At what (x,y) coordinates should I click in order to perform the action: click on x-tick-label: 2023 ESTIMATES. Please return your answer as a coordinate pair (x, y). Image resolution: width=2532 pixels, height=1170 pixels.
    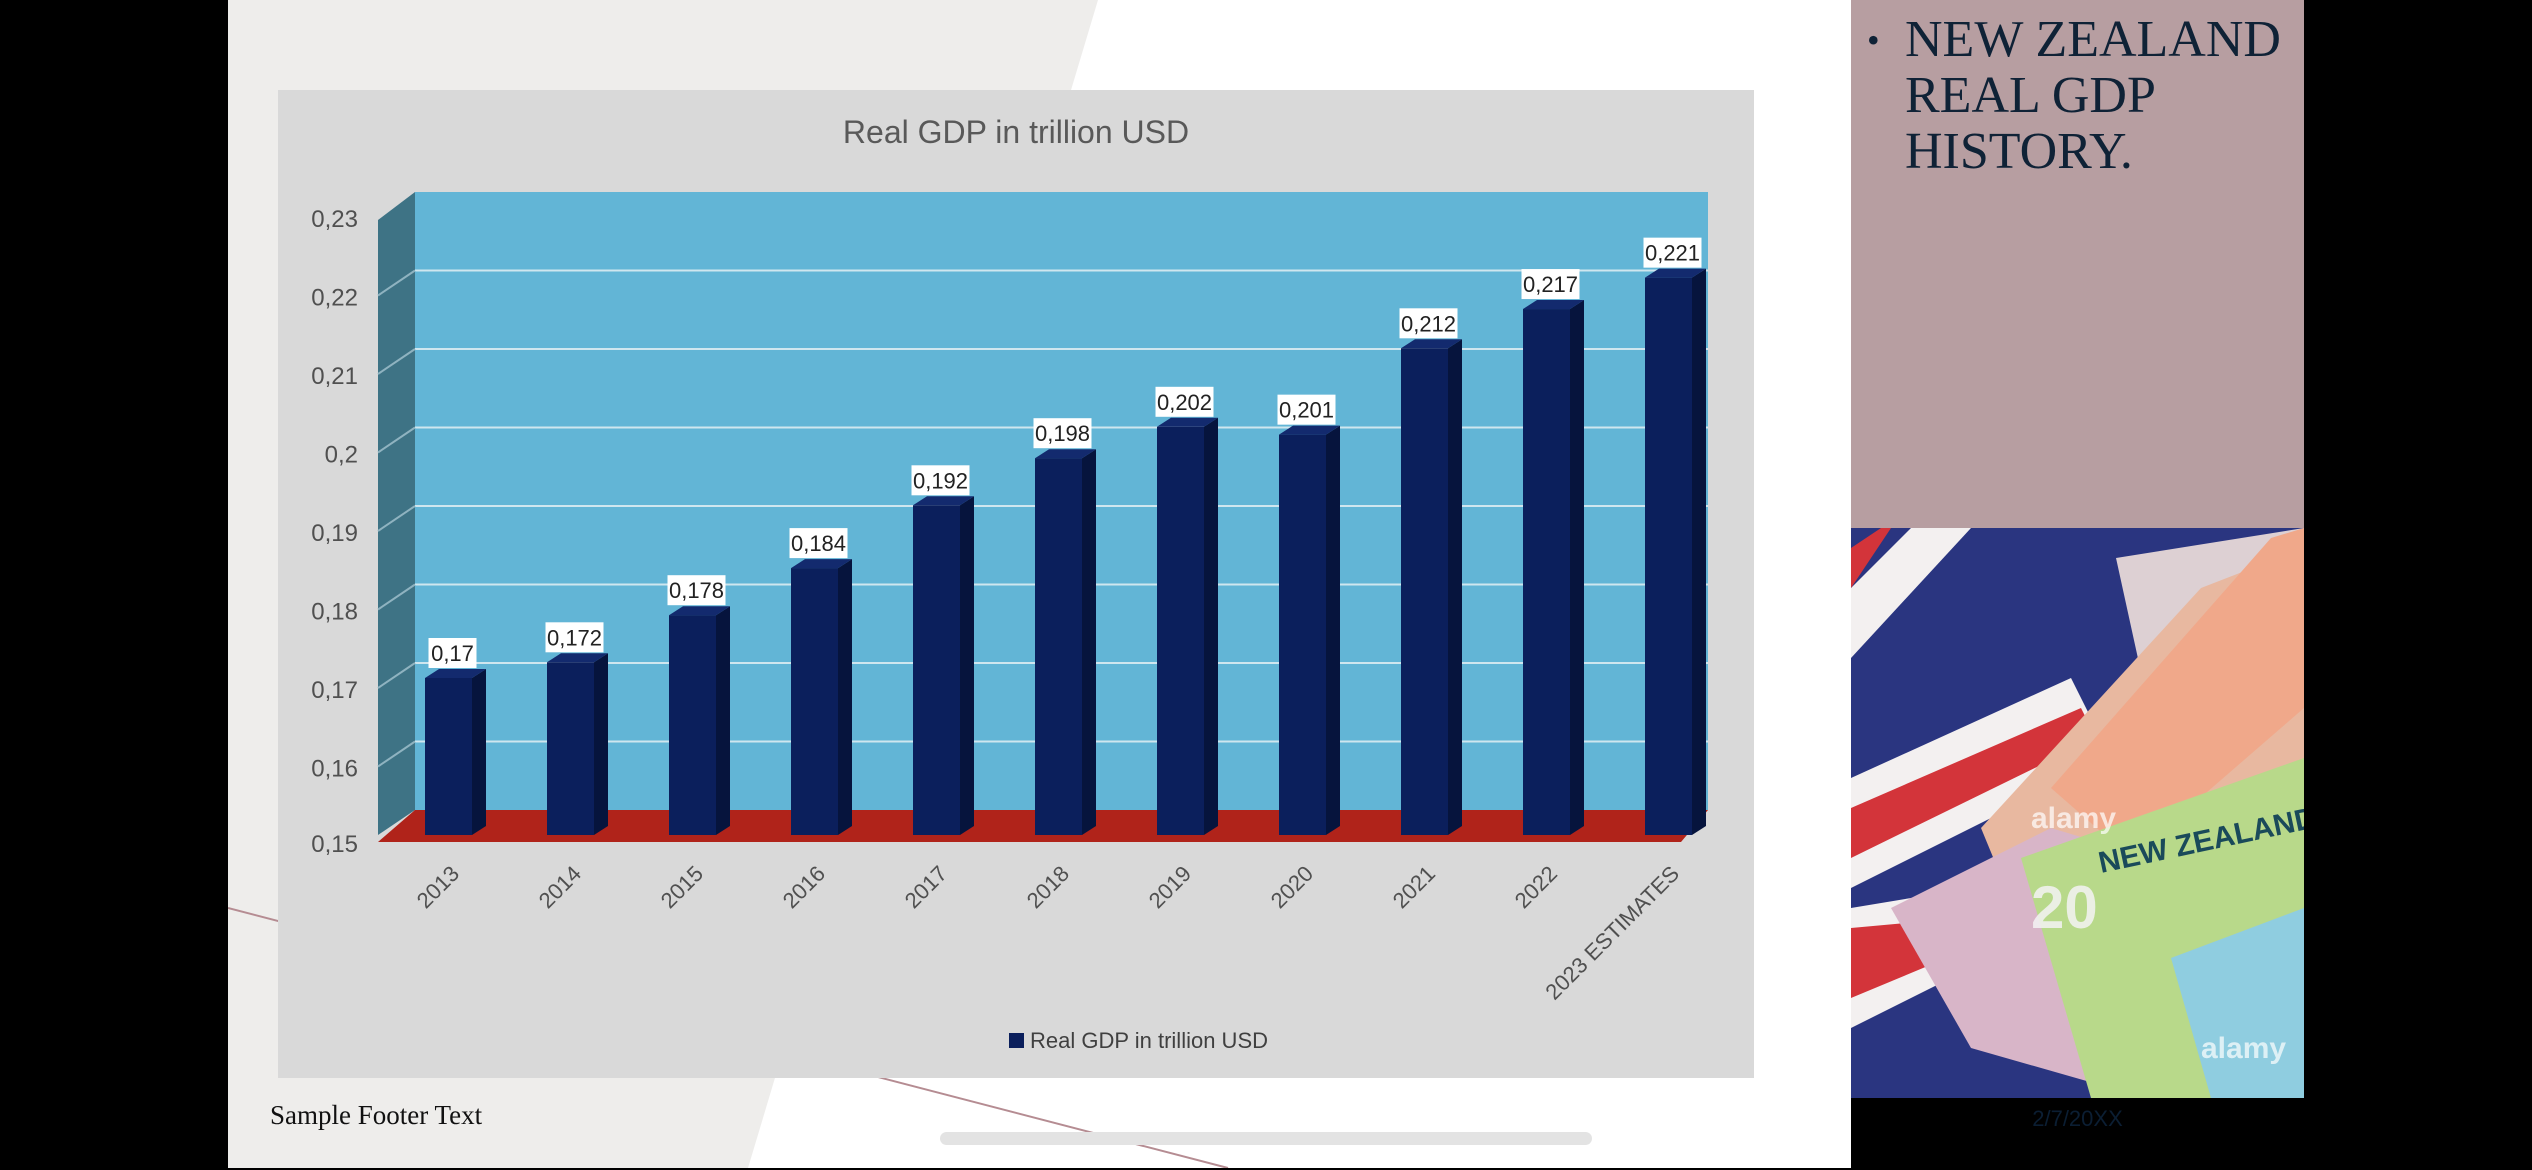
    Looking at the image, I should click on (1612, 933).